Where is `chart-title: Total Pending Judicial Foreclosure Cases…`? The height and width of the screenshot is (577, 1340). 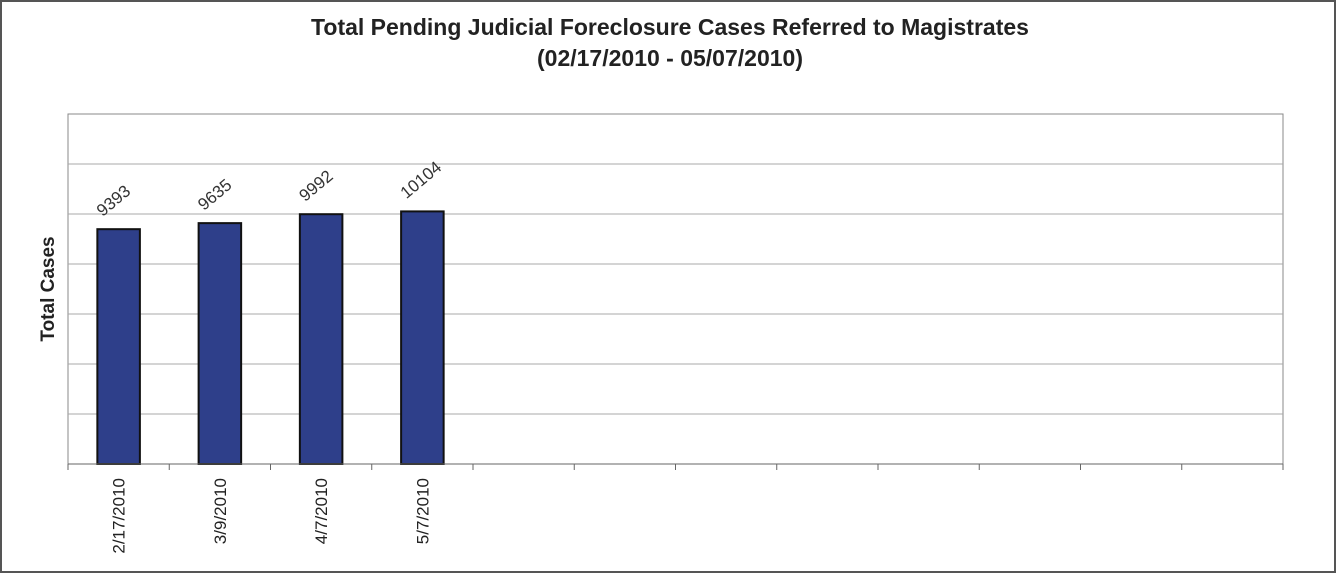
chart-title: Total Pending Judicial Foreclosure Cases… is located at coordinates (670, 27).